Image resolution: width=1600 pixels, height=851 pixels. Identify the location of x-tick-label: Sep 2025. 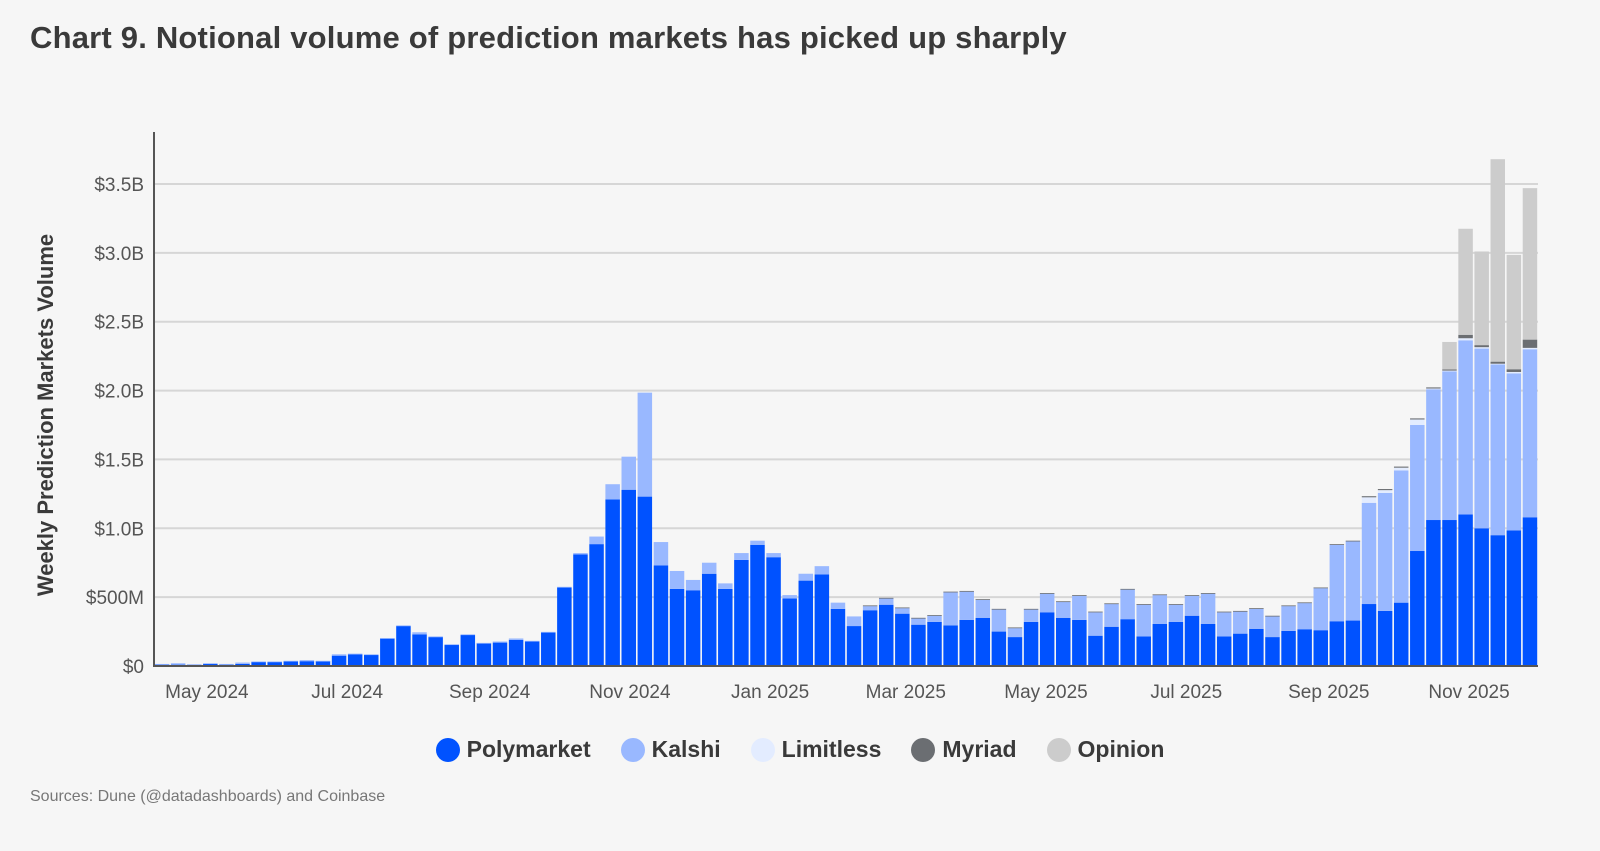
(1328, 692).